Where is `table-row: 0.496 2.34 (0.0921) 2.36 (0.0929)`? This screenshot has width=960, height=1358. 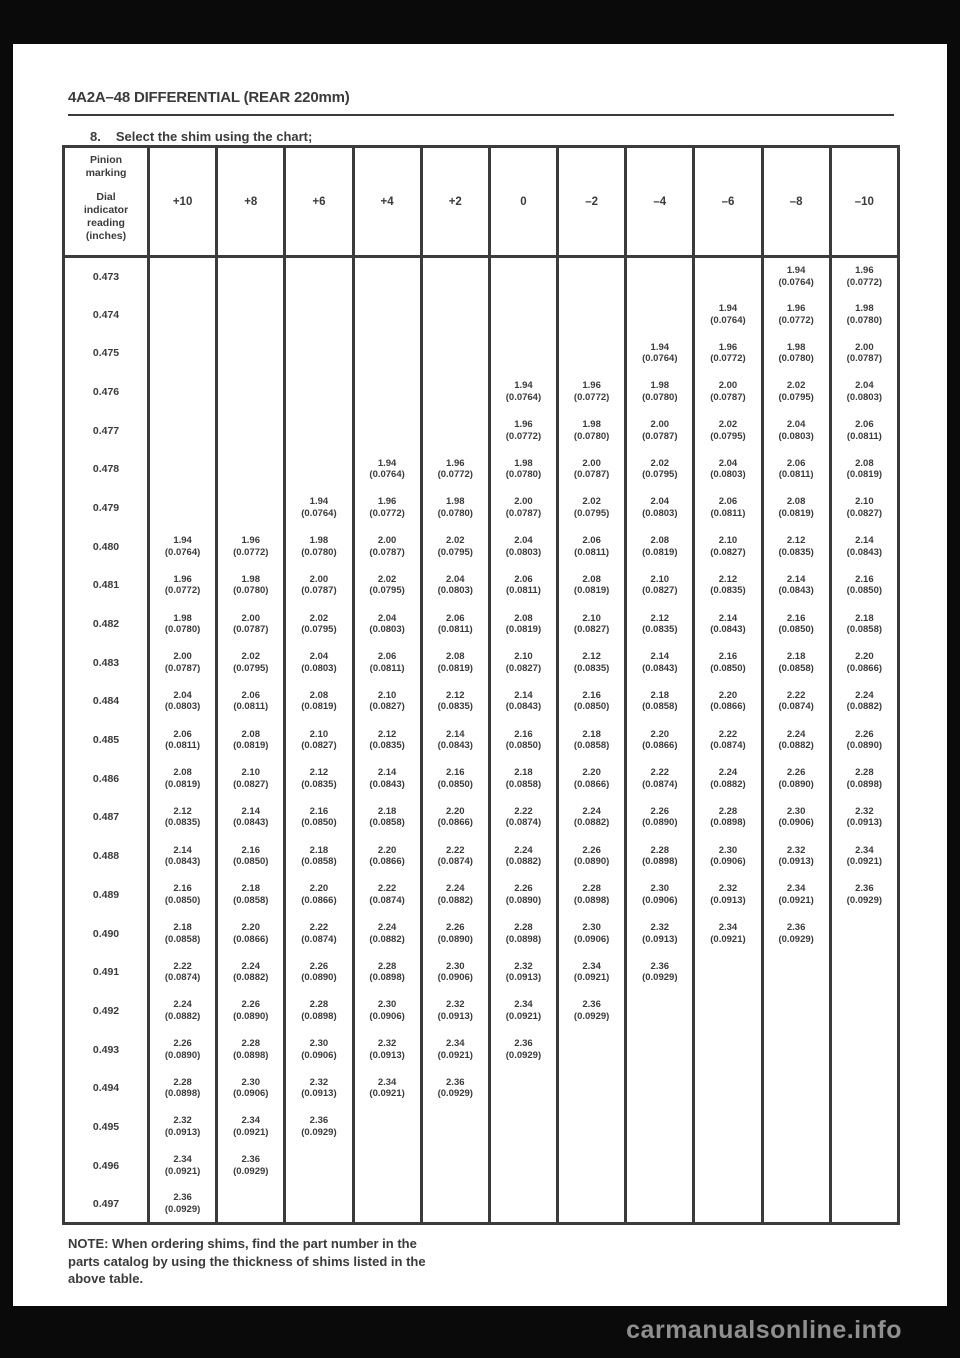 table-row: 0.496 2.34 (0.0921) 2.36 (0.0929) is located at coordinates (480, 1165).